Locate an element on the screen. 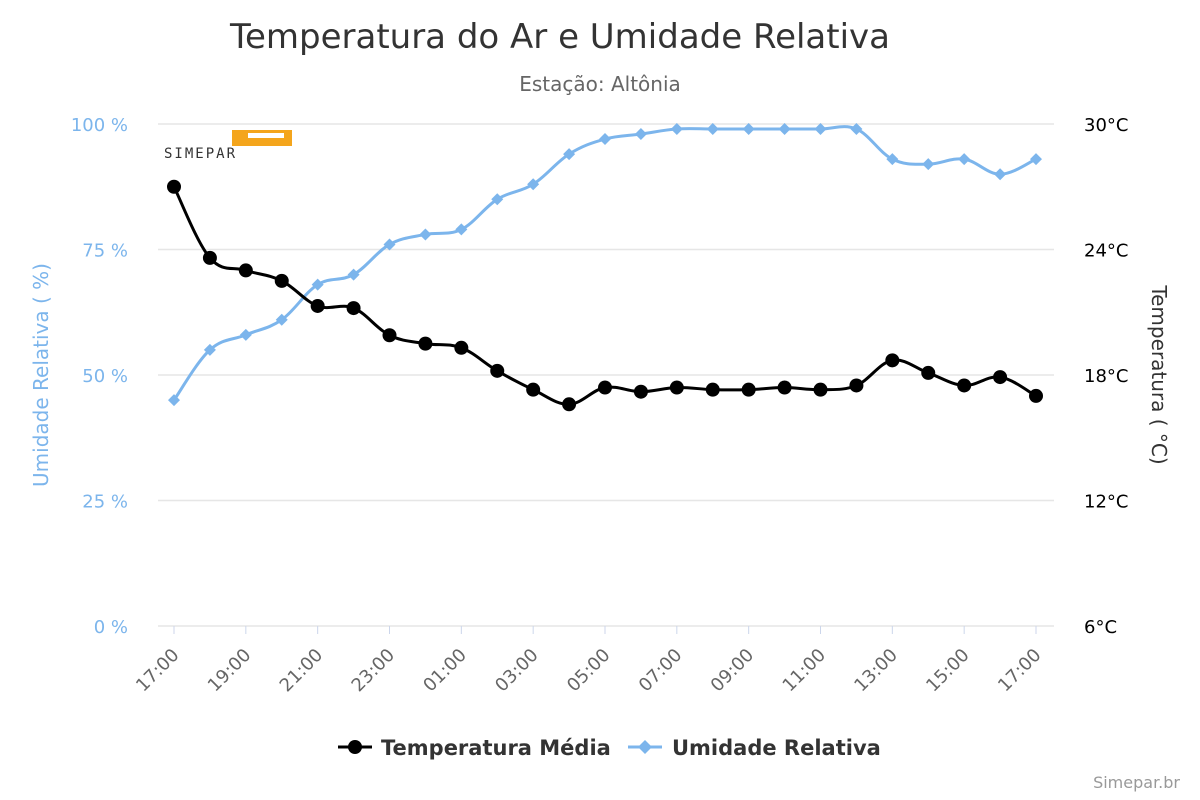 This screenshot has height=800, width=1200. right-tick-label: 18°C is located at coordinates (1106, 376).